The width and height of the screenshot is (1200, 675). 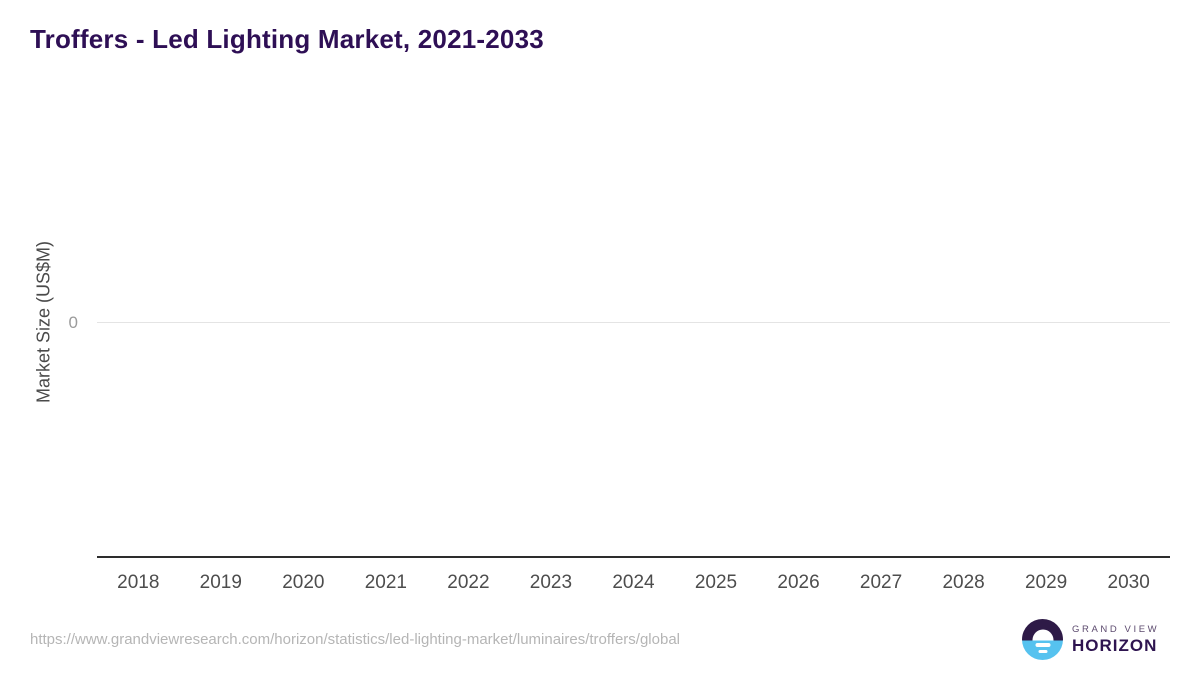 I want to click on x-axis-tick-label: 2020, so click(x=303, y=582).